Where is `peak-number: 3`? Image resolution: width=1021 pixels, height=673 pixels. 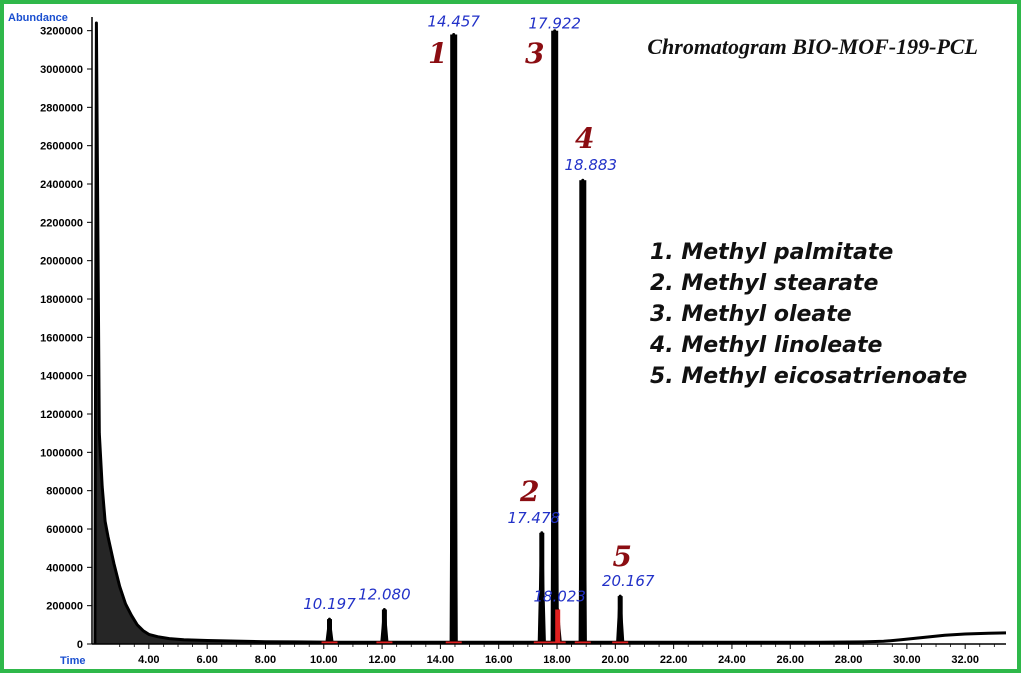
peak-number: 3 is located at coordinates (534, 53).